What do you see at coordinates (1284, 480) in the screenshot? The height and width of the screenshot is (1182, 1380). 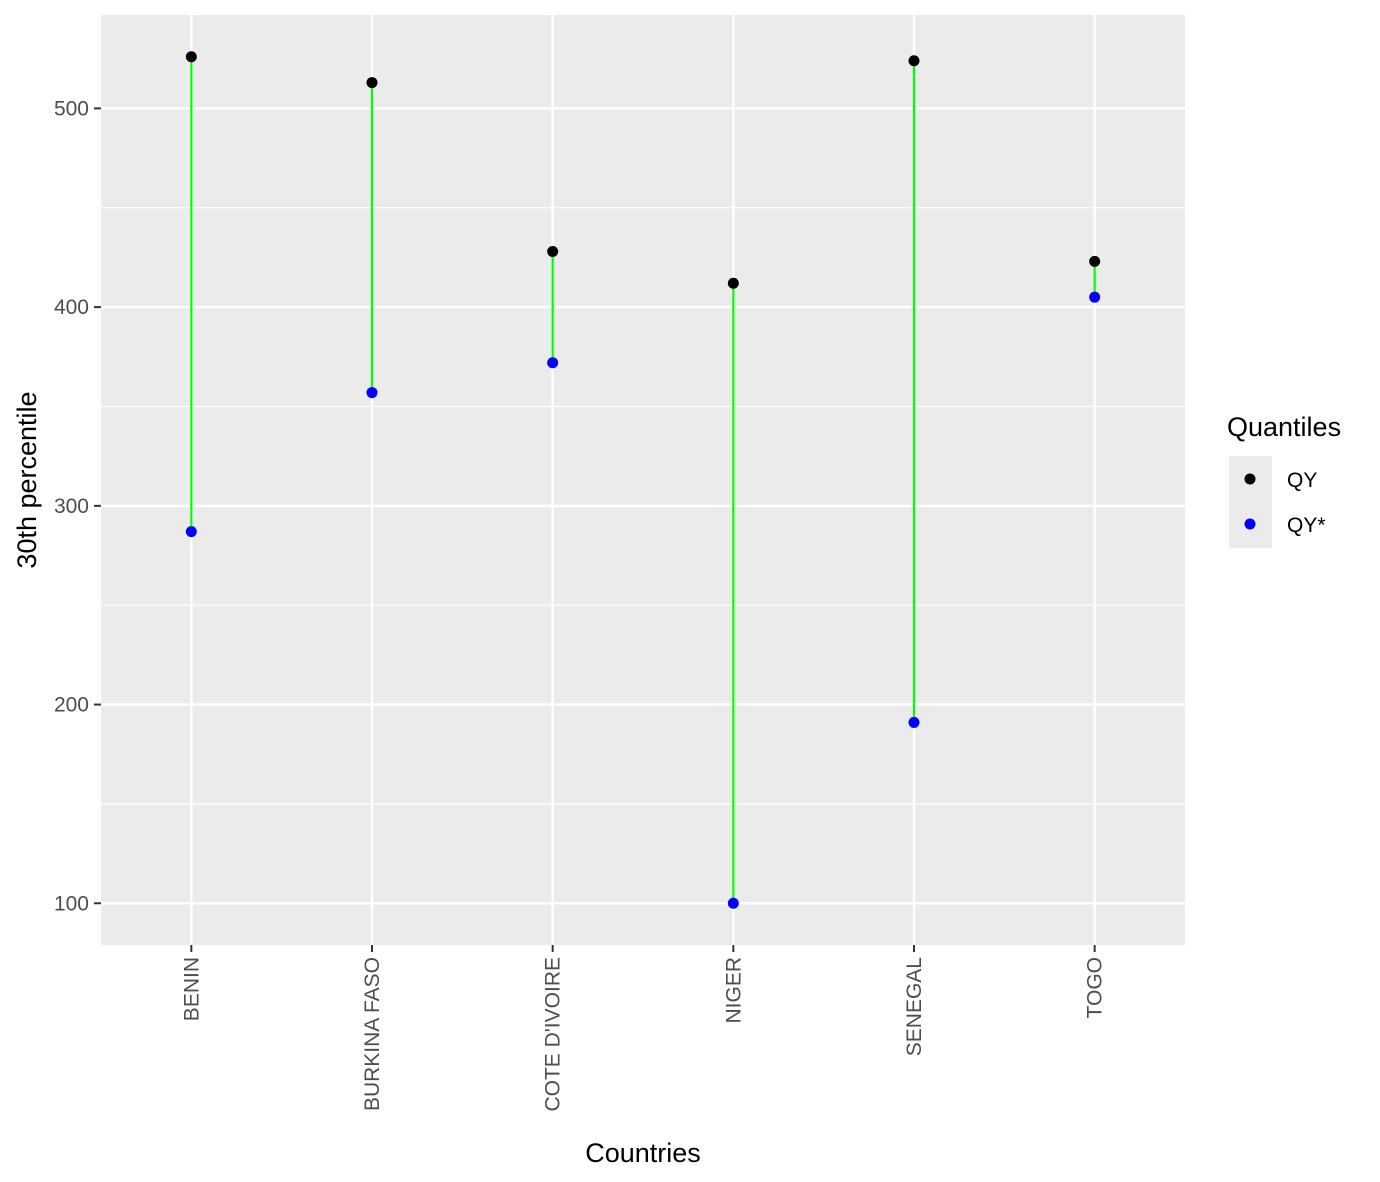 I see `legend: Quantiles QY QY*` at bounding box center [1284, 480].